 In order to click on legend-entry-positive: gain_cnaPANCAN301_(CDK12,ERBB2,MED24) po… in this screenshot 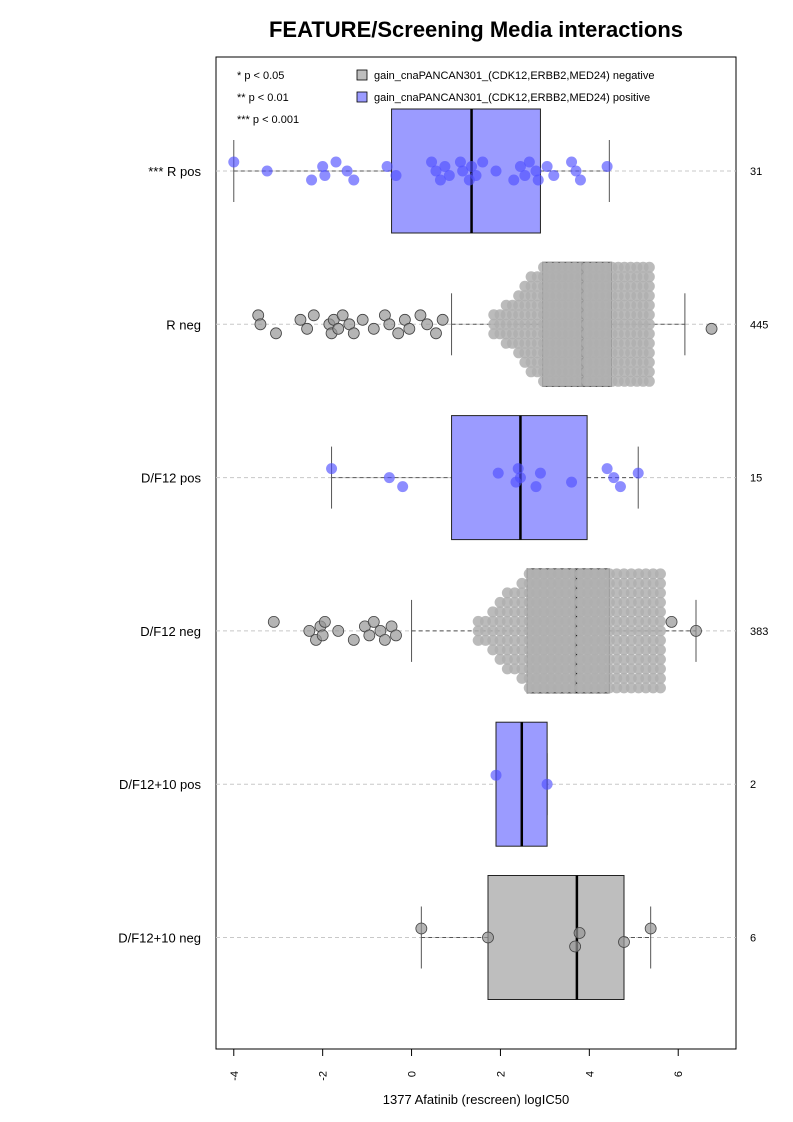, I will do `click(512, 98)`.